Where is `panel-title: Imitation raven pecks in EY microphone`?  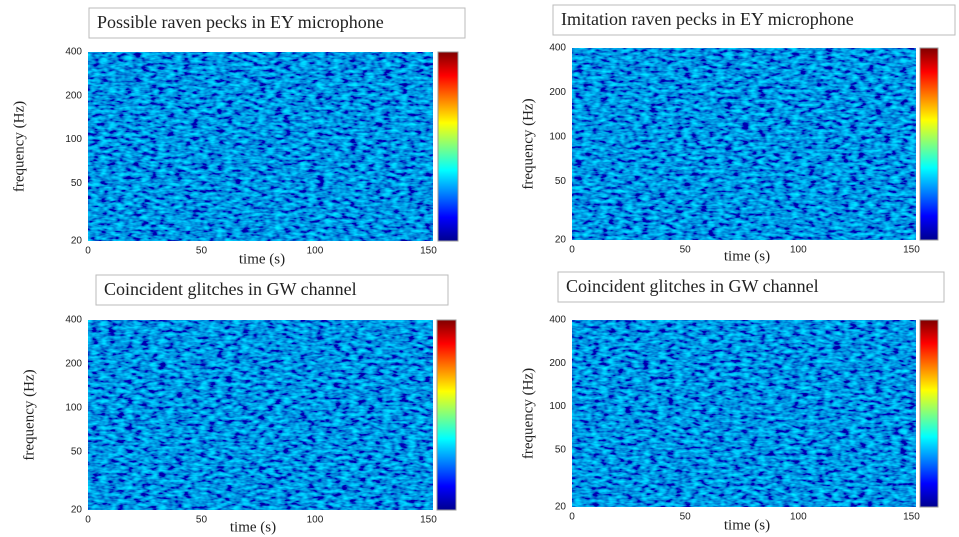
panel-title: Imitation raven pecks in EY microphone is located at coordinates (707, 19).